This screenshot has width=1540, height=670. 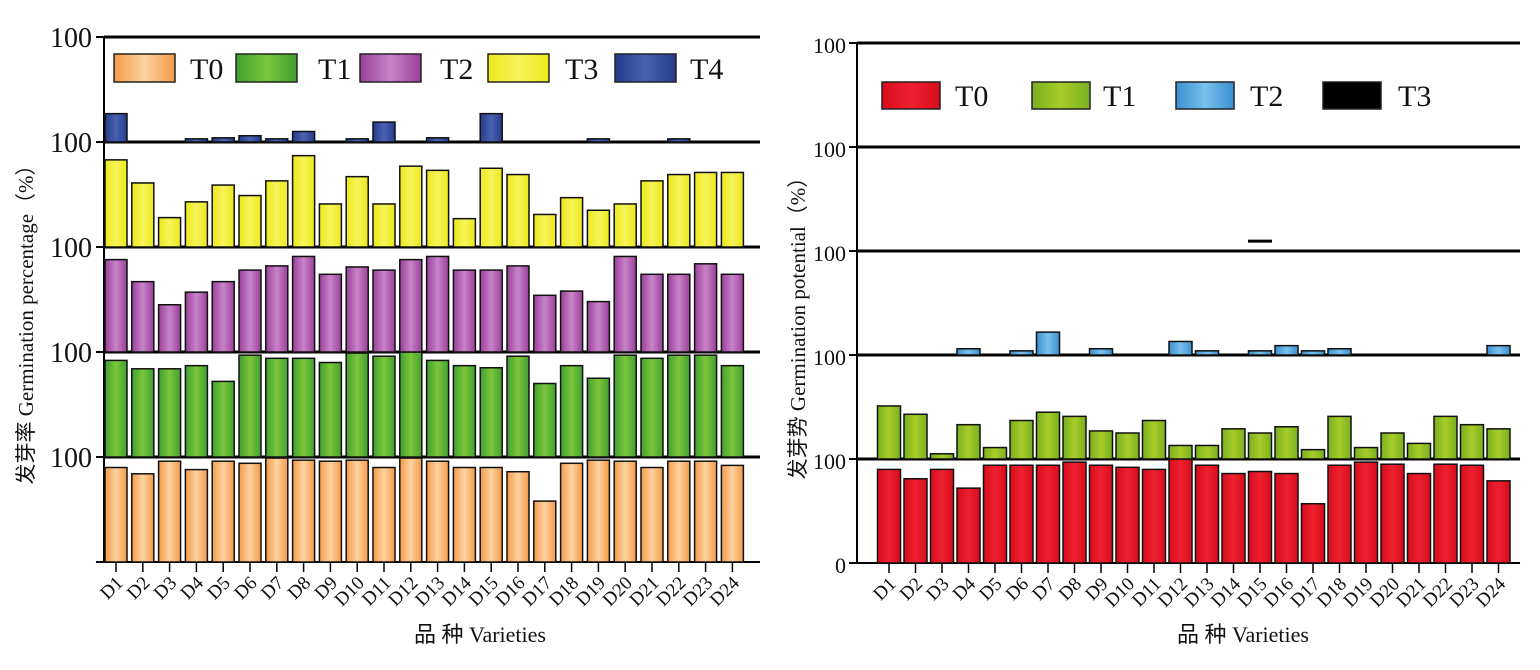 What do you see at coordinates (1260, 353) in the screenshot?
I see `bar-T2-D15` at bounding box center [1260, 353].